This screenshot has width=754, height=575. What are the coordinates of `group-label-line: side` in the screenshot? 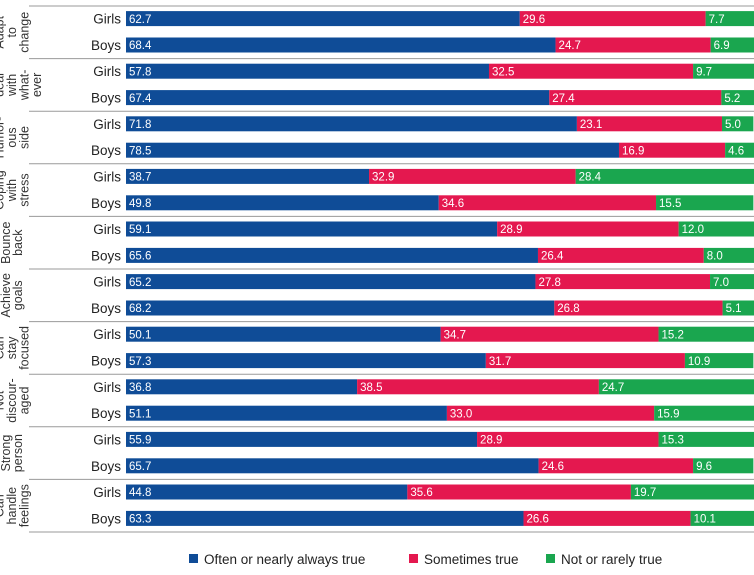 It's located at (24, 137).